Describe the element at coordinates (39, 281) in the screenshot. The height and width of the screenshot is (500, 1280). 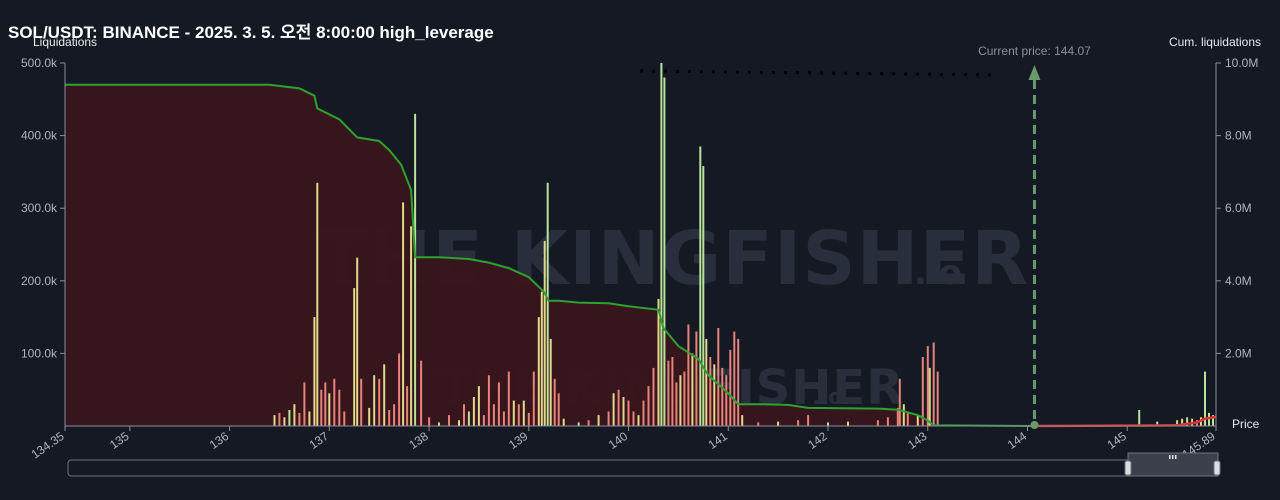
I see `left-tick-label: 200.0k` at that location.